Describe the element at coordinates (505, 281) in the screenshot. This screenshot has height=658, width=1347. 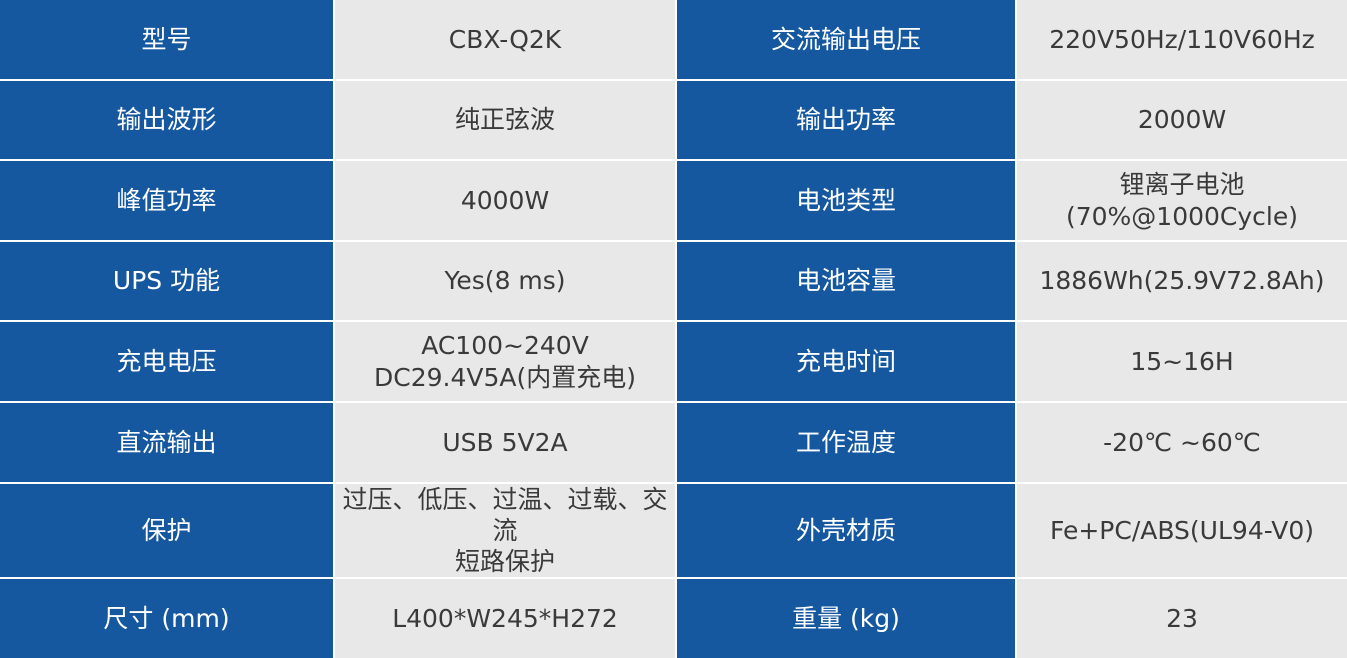
I see `spec-value: Yes(8 ms)` at that location.